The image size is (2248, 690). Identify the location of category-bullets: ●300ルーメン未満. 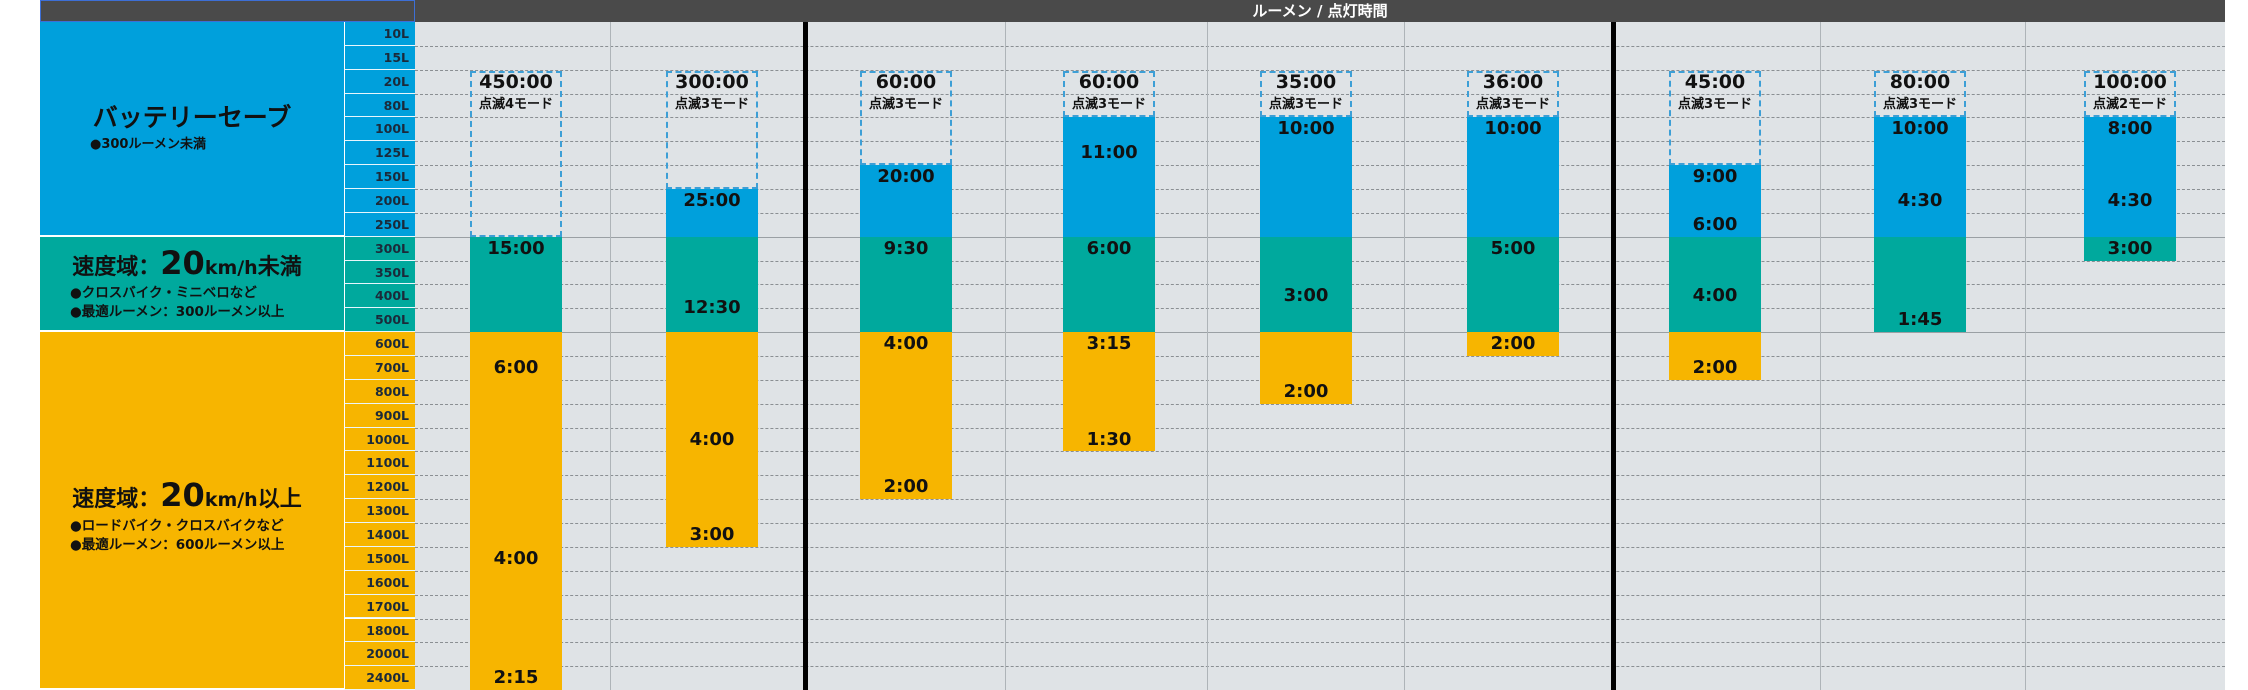
(148, 144).